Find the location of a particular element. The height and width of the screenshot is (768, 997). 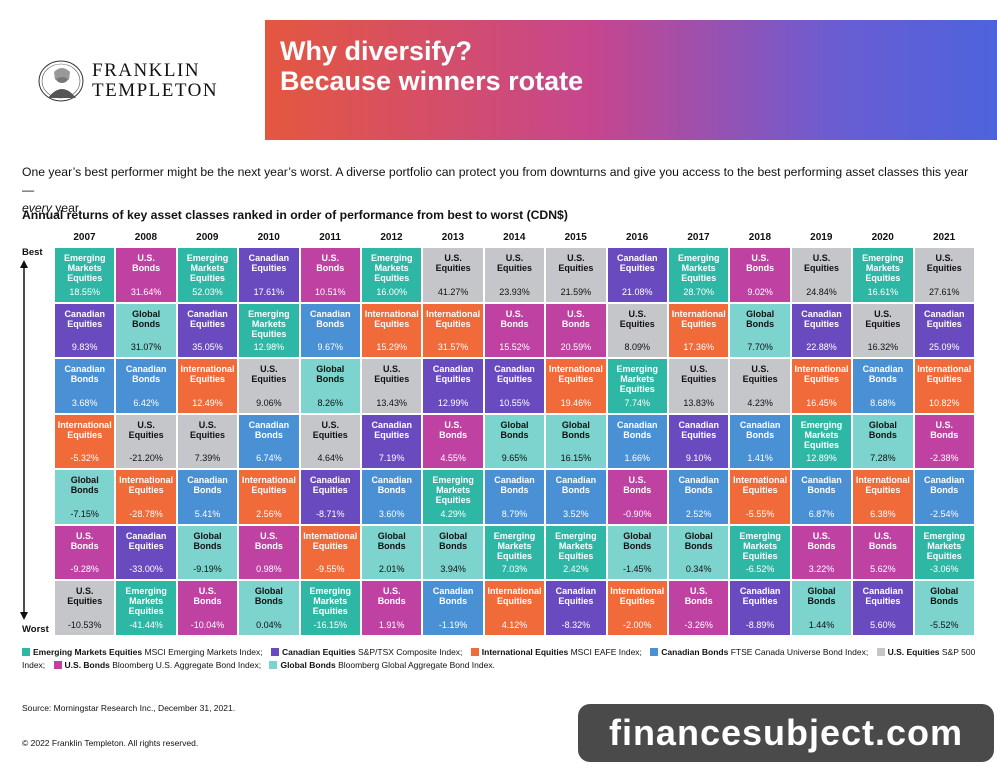

cell-return-value: 41.27% is located at coordinates (453, 291).